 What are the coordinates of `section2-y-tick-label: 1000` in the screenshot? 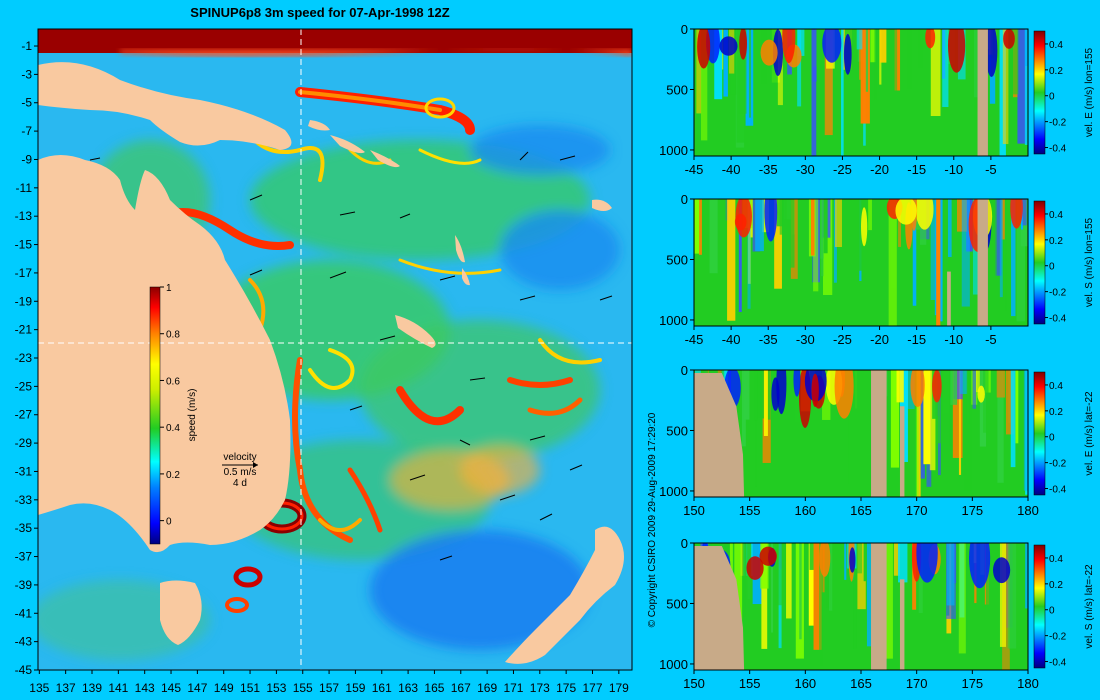 It's located at (673, 320).